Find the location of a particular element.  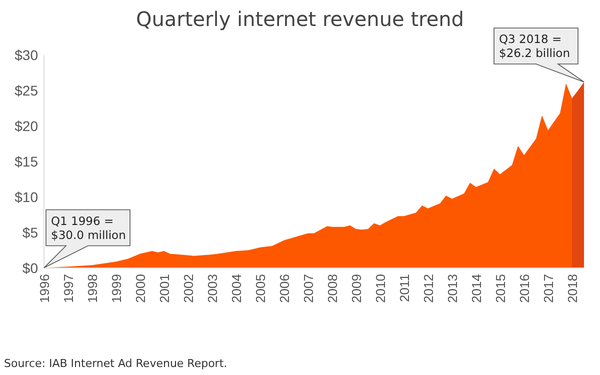

x-tick-label: 2002 is located at coordinates (188, 288).